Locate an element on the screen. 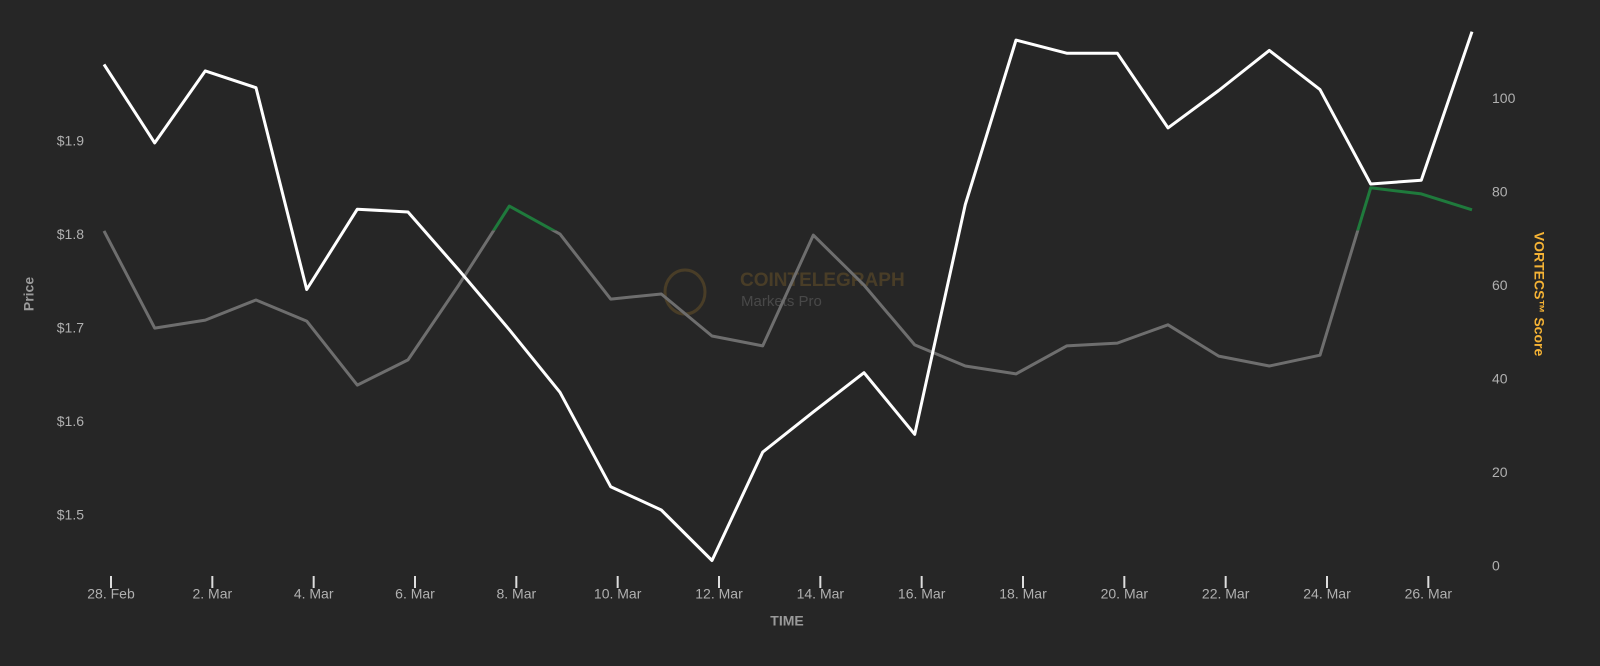 The image size is (1600, 666). x-tick-label: 18. Mar is located at coordinates (1023, 594).